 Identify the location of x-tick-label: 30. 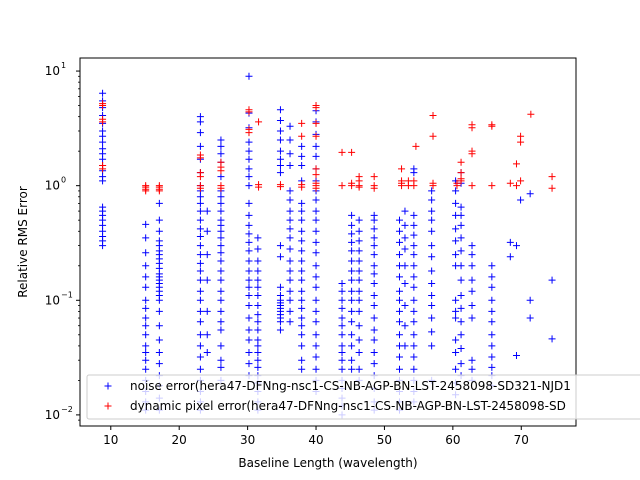
(247, 440).